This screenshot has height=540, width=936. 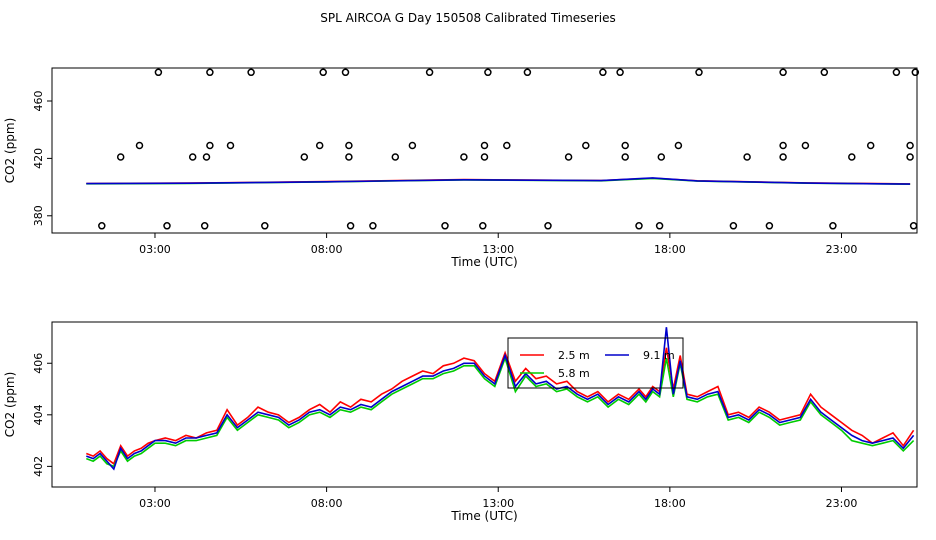 I want to click on legend-label: 9.1 m, so click(x=659, y=355).